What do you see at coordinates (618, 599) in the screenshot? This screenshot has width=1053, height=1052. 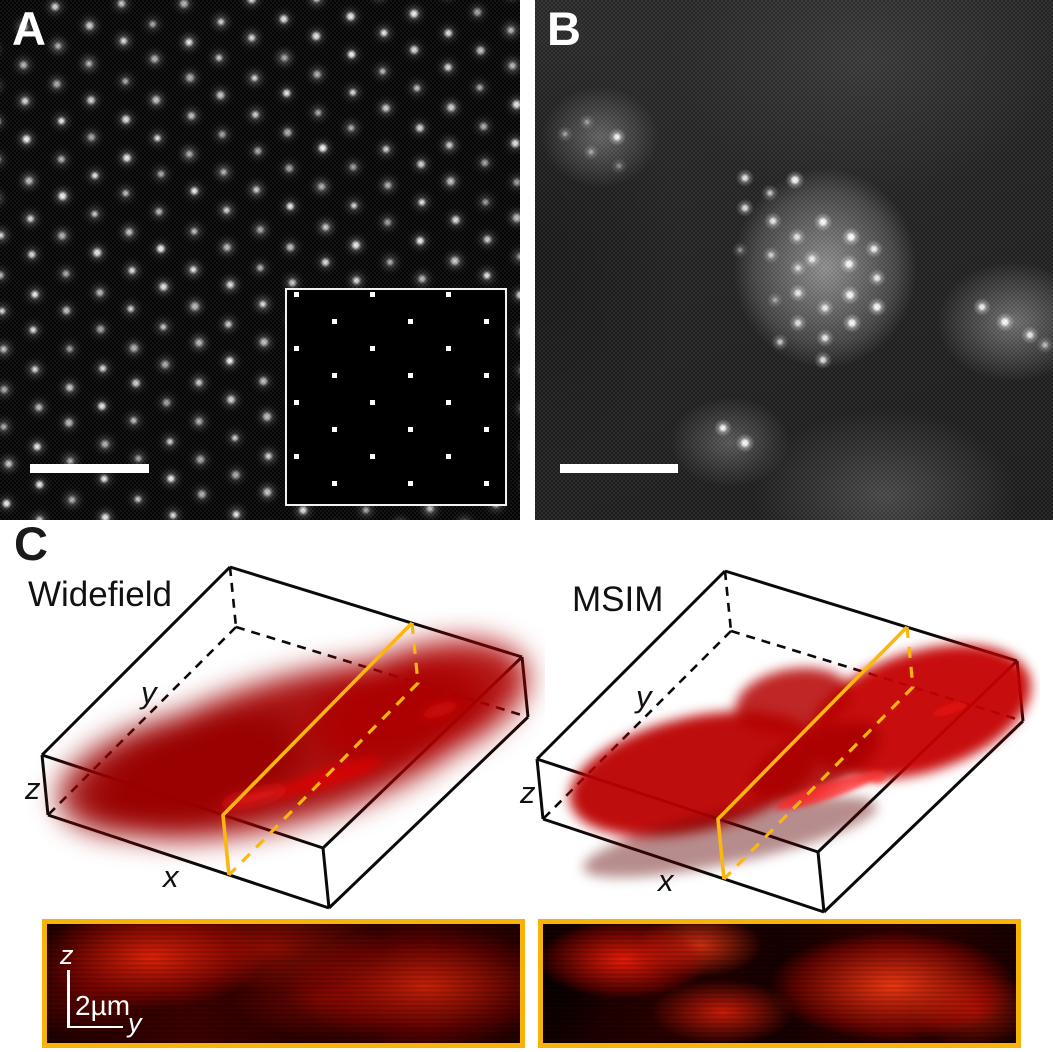 I see `msim-title: MSIM` at bounding box center [618, 599].